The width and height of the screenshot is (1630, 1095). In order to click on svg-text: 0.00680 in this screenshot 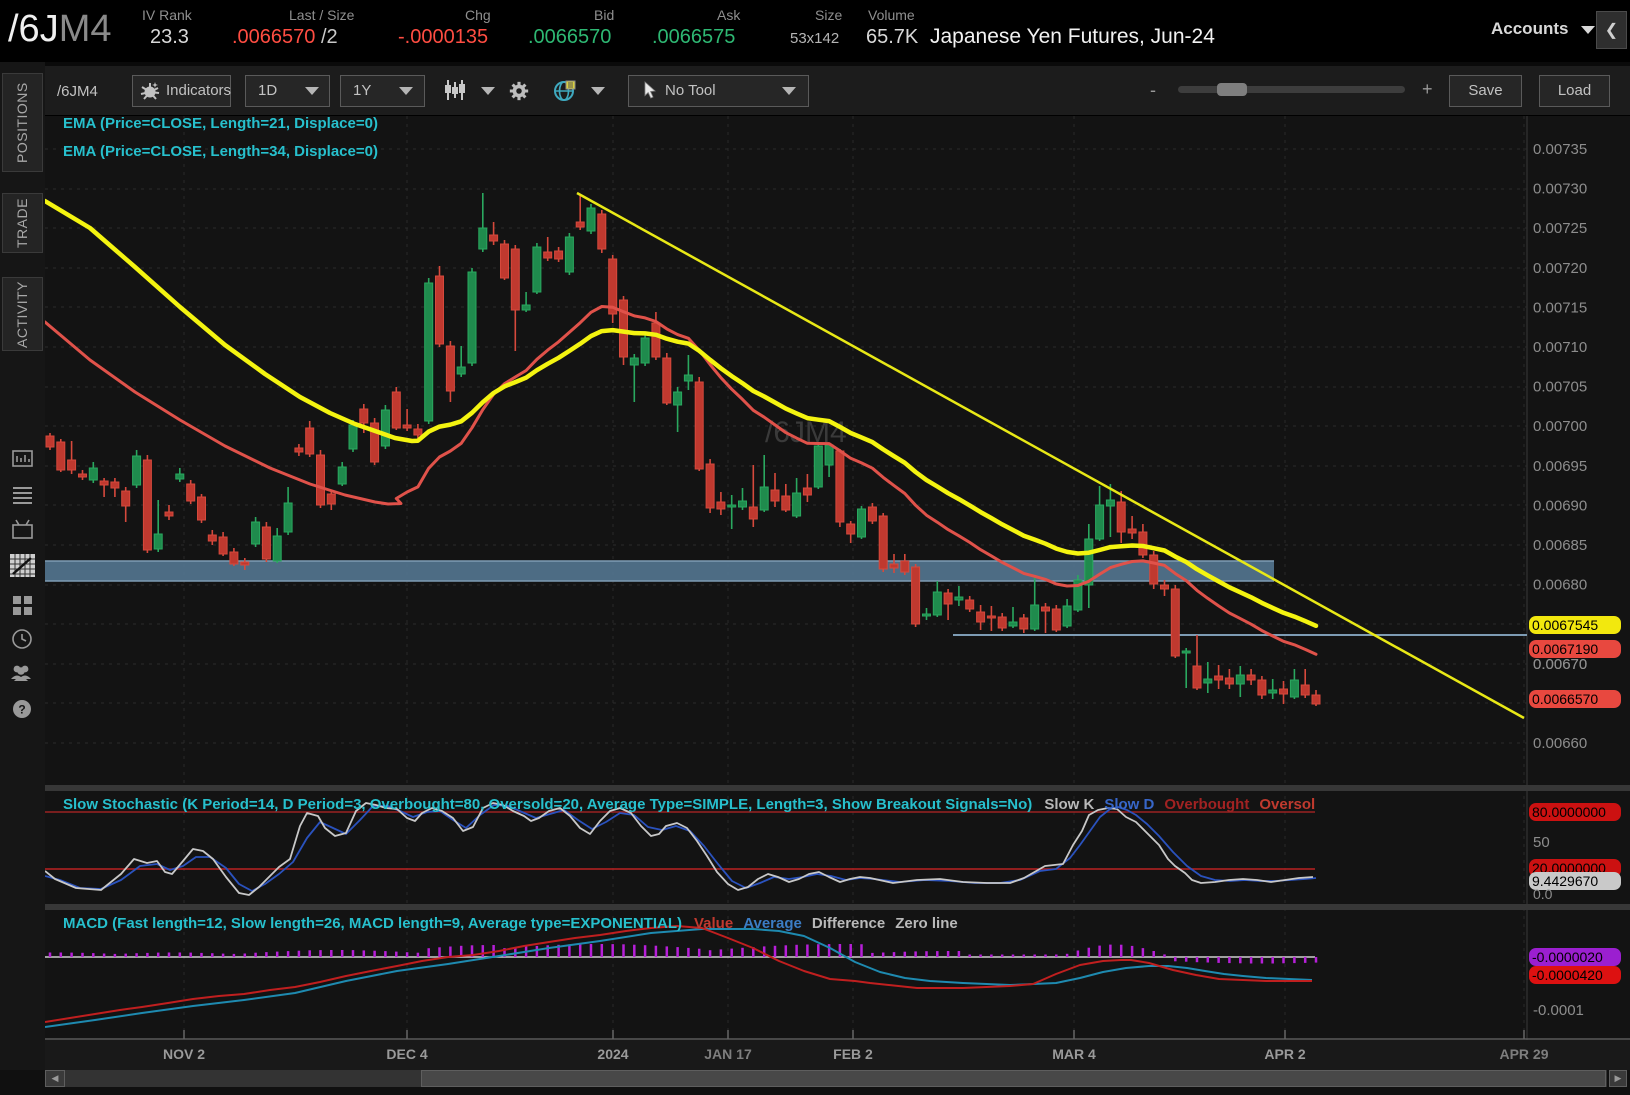, I will do `click(1560, 585)`.